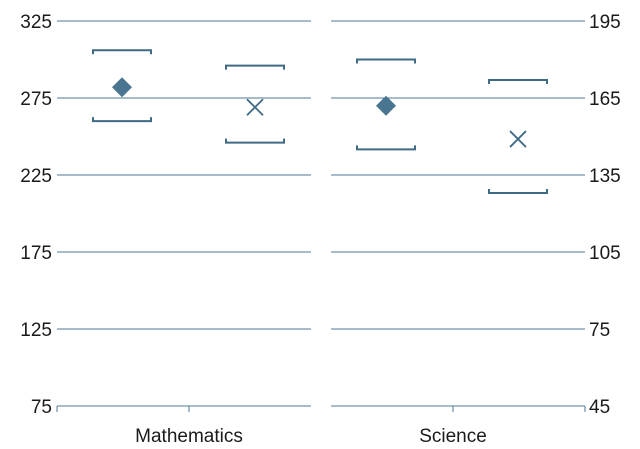  What do you see at coordinates (605, 253) in the screenshot?
I see `science-tick-label-105: 105` at bounding box center [605, 253].